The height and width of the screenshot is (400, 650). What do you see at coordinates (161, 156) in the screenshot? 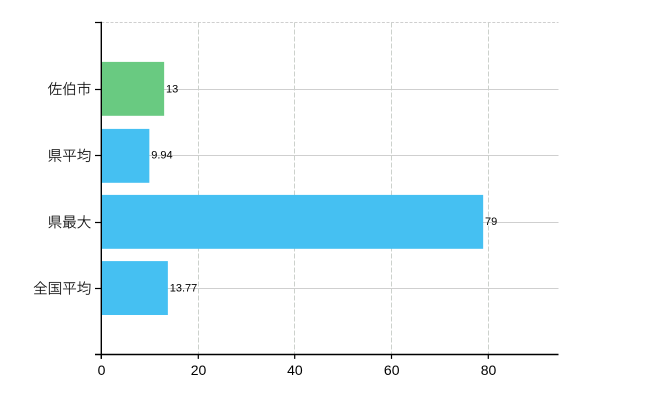
I see `svg-text: 9.94` at bounding box center [161, 156].